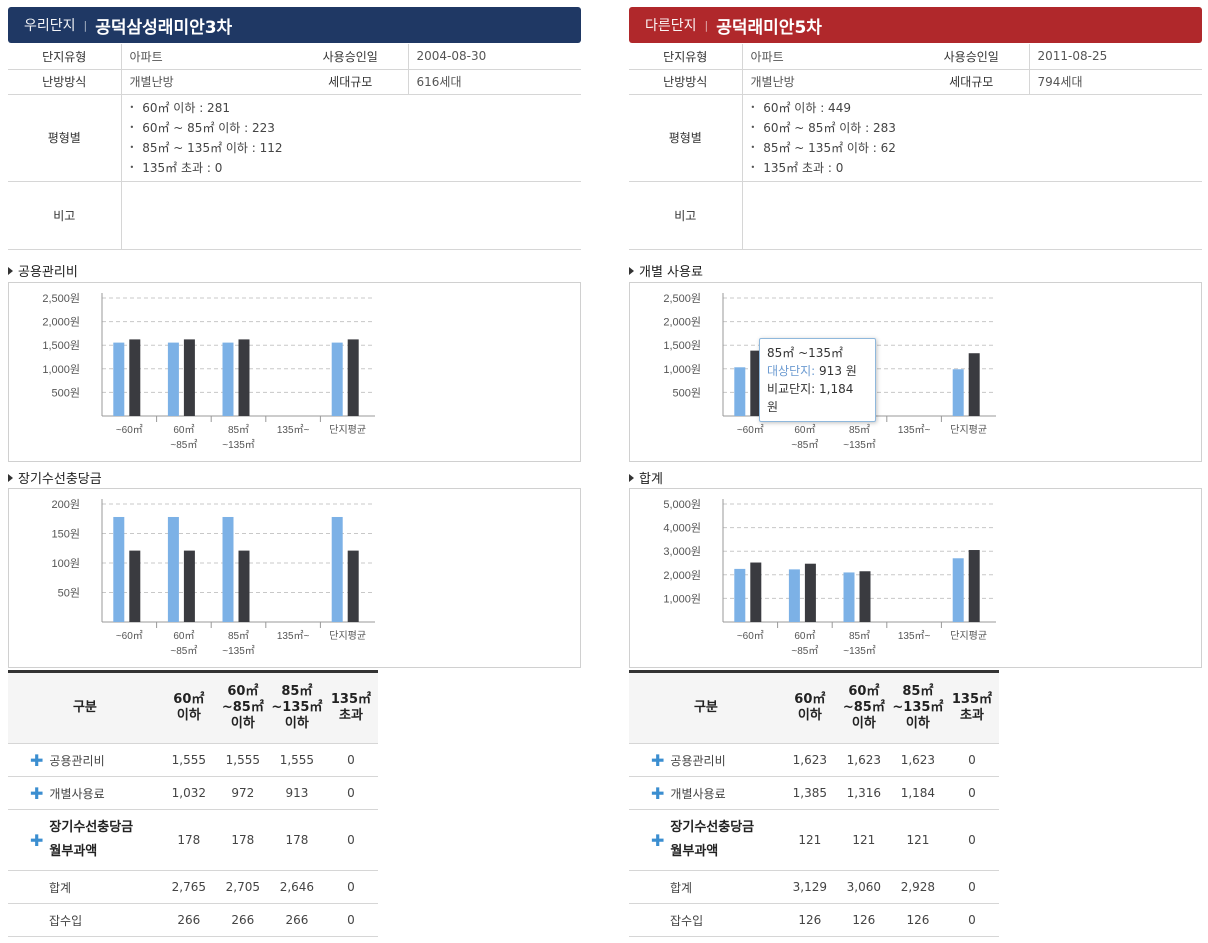 Image resolution: width=1208 pixels, height=943 pixels. I want to click on chart-section-title: 합계, so click(646, 477).